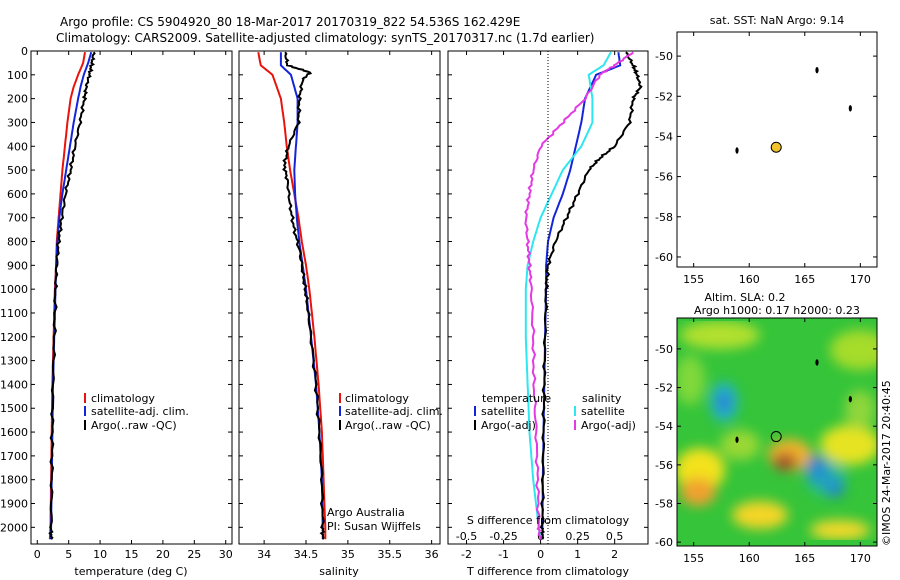 The width and height of the screenshot is (900, 580). I want to click on map-lat-label: -54, so click(664, 136).